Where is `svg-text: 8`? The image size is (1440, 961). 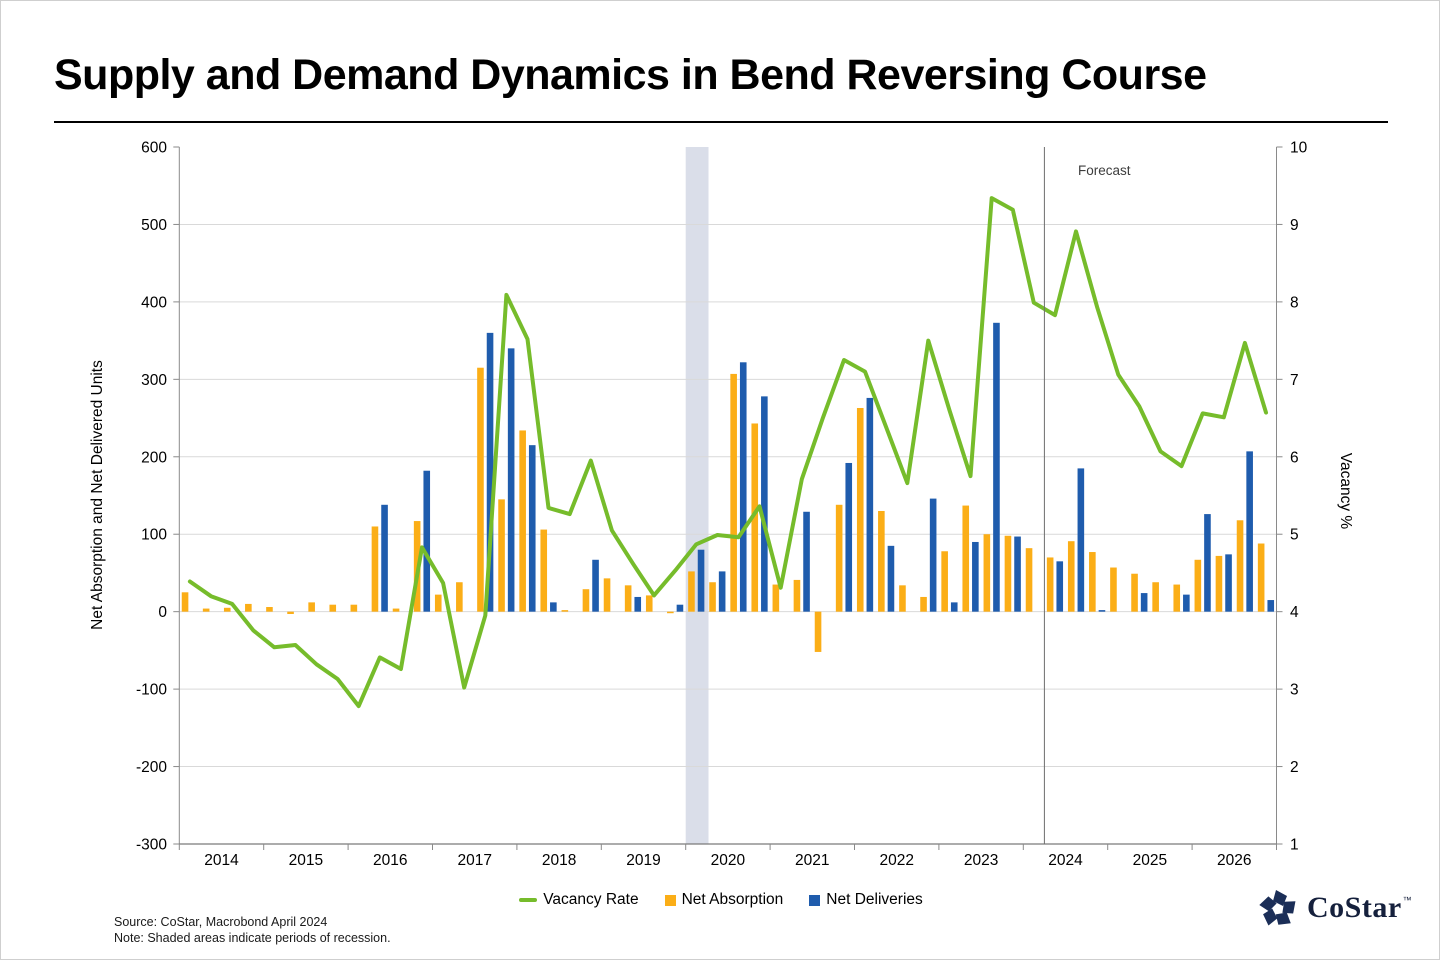
svg-text: 8 is located at coordinates (1294, 302).